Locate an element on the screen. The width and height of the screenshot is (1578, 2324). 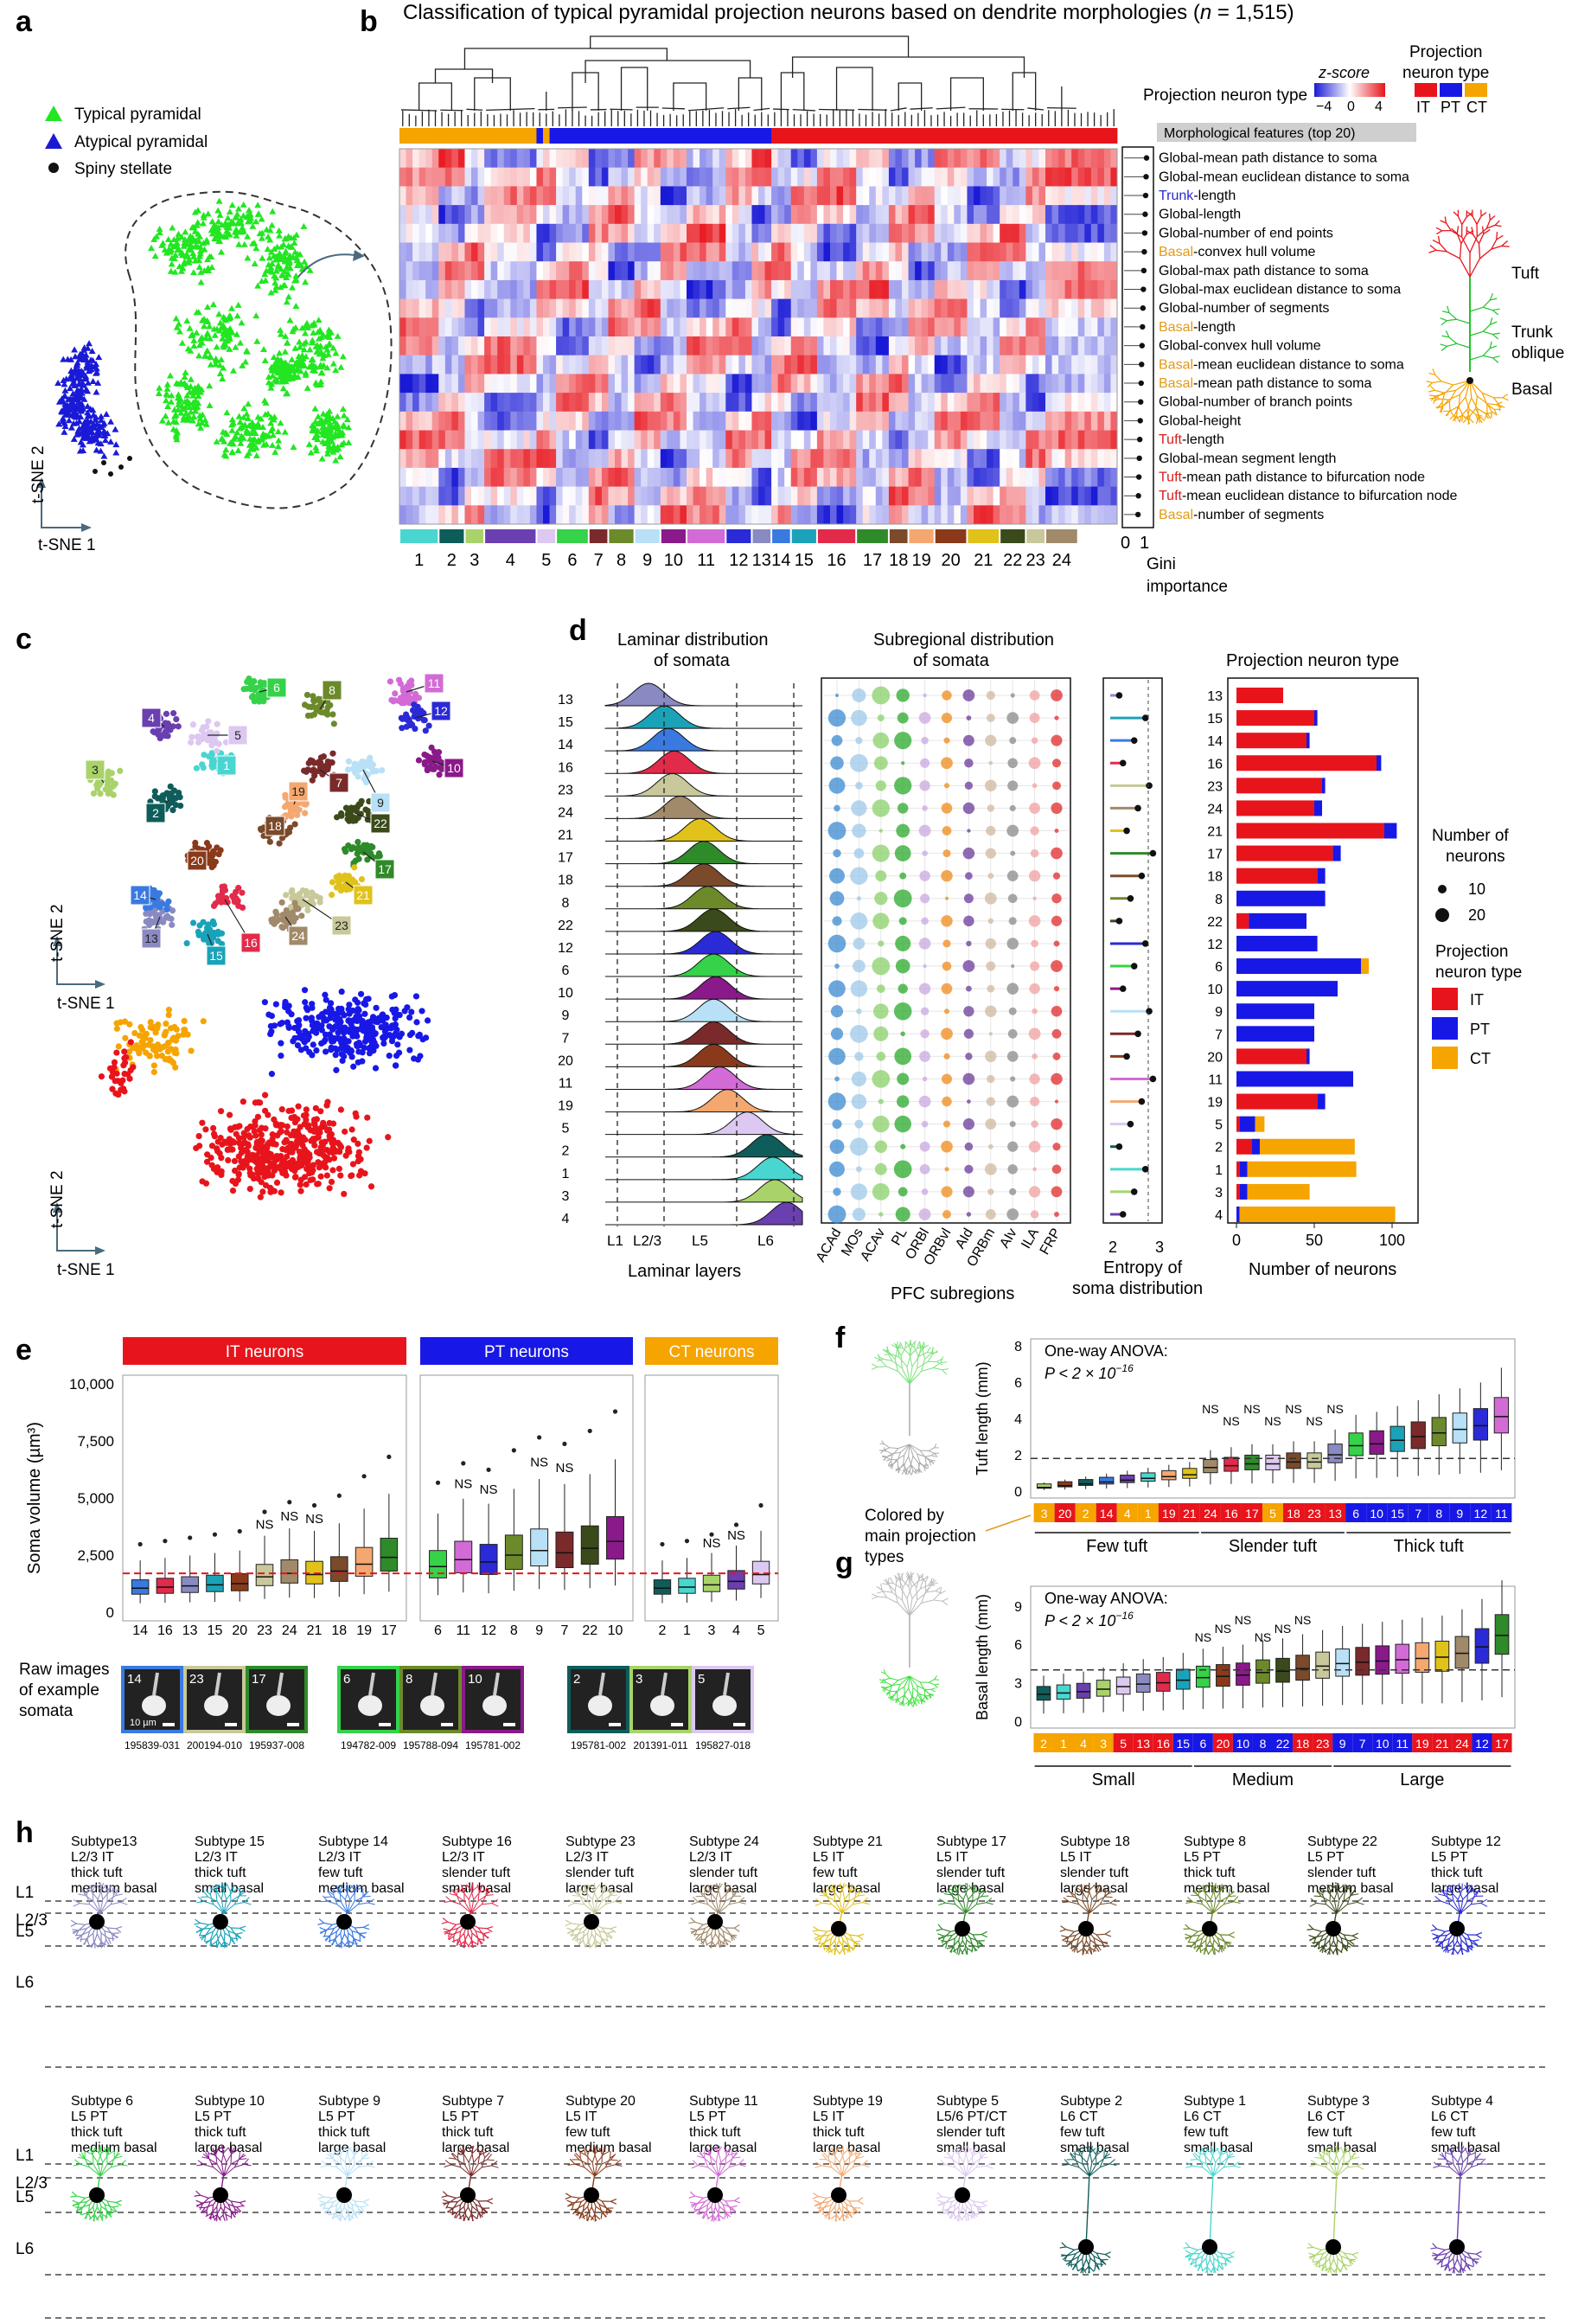
tuft-branch is located at coordinates (1497, 236).